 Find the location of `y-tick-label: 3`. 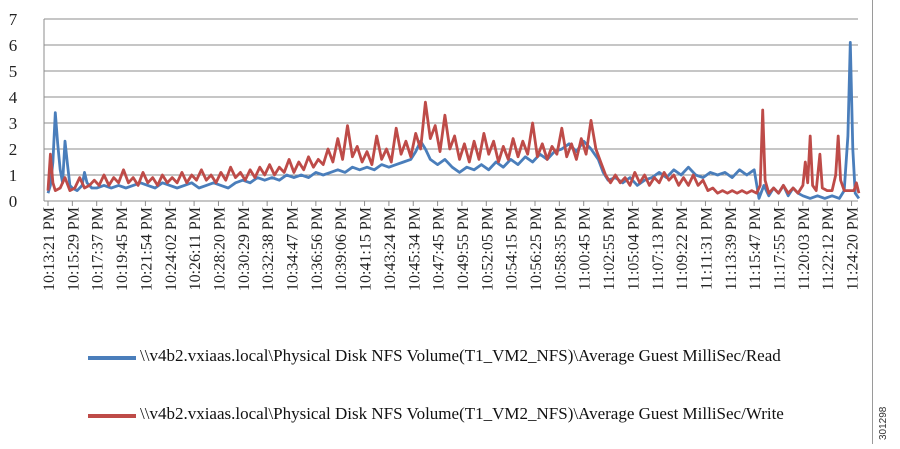

y-tick-label: 3 is located at coordinates (13, 123).